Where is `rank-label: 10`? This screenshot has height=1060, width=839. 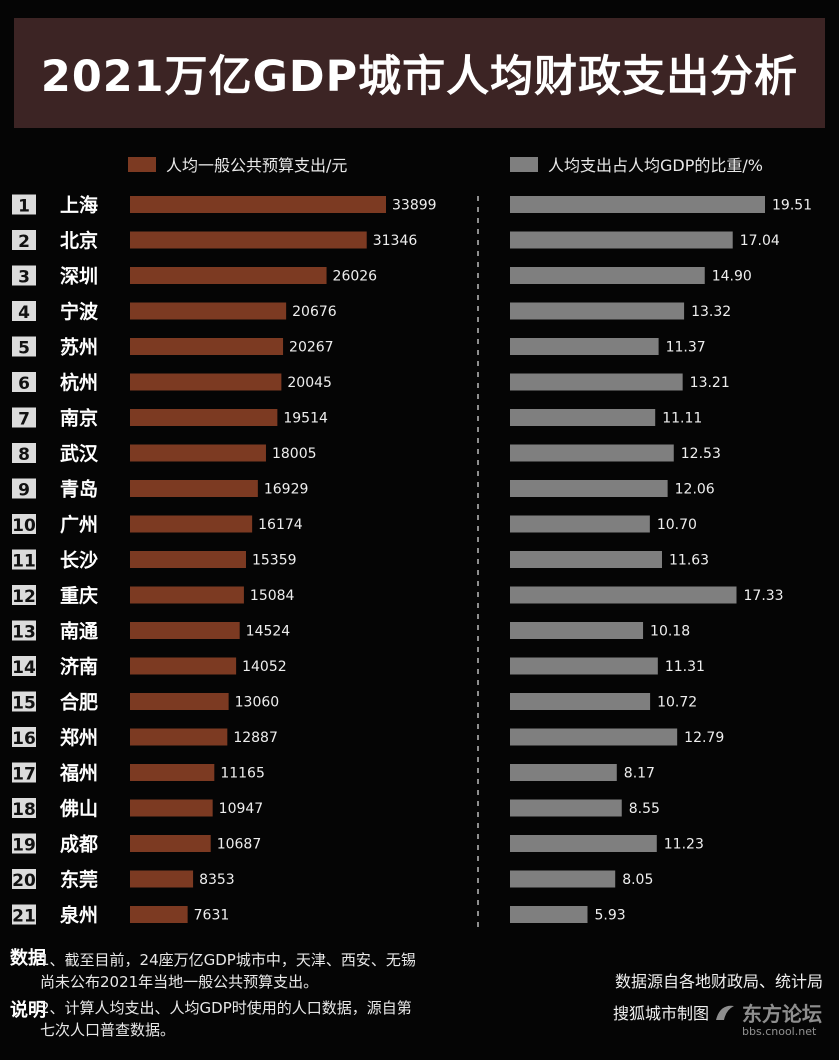
rank-label: 10 is located at coordinates (24, 526).